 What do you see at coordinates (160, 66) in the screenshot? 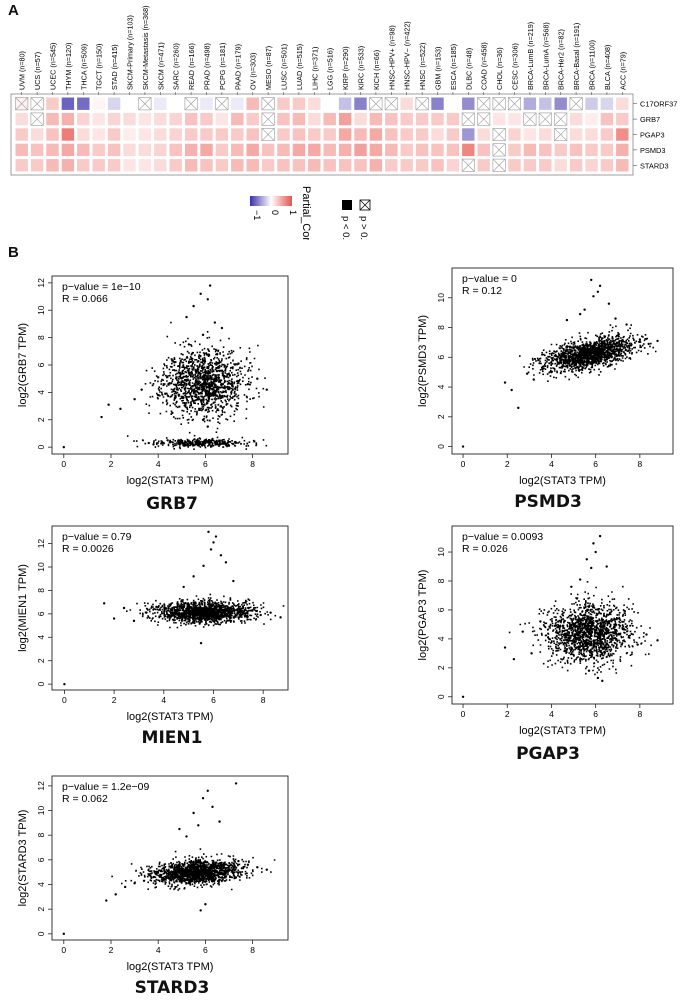
I see `heatmap-col-label: SKCM (n=471)` at bounding box center [160, 66].